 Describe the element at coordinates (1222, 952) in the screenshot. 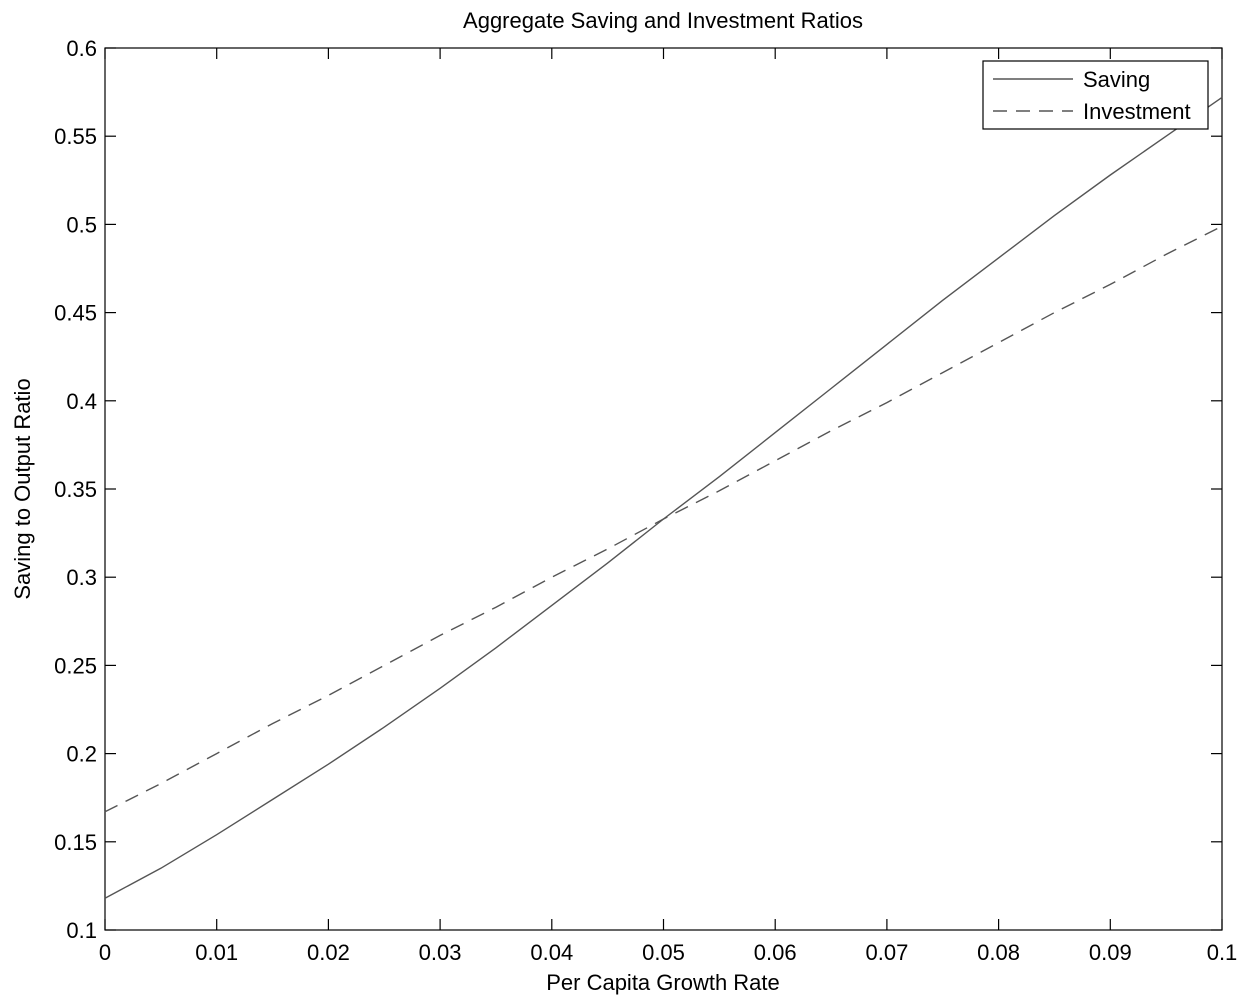

I see `x-tick-label: 0.1` at that location.